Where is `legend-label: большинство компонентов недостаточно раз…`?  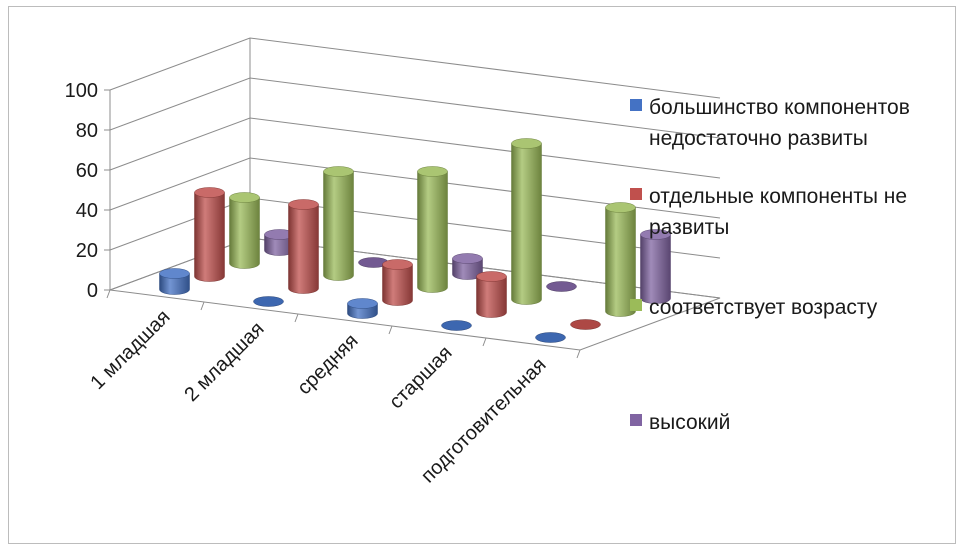
legend-label: большинство компонентов недостаточно раз… is located at coordinates (779, 123).